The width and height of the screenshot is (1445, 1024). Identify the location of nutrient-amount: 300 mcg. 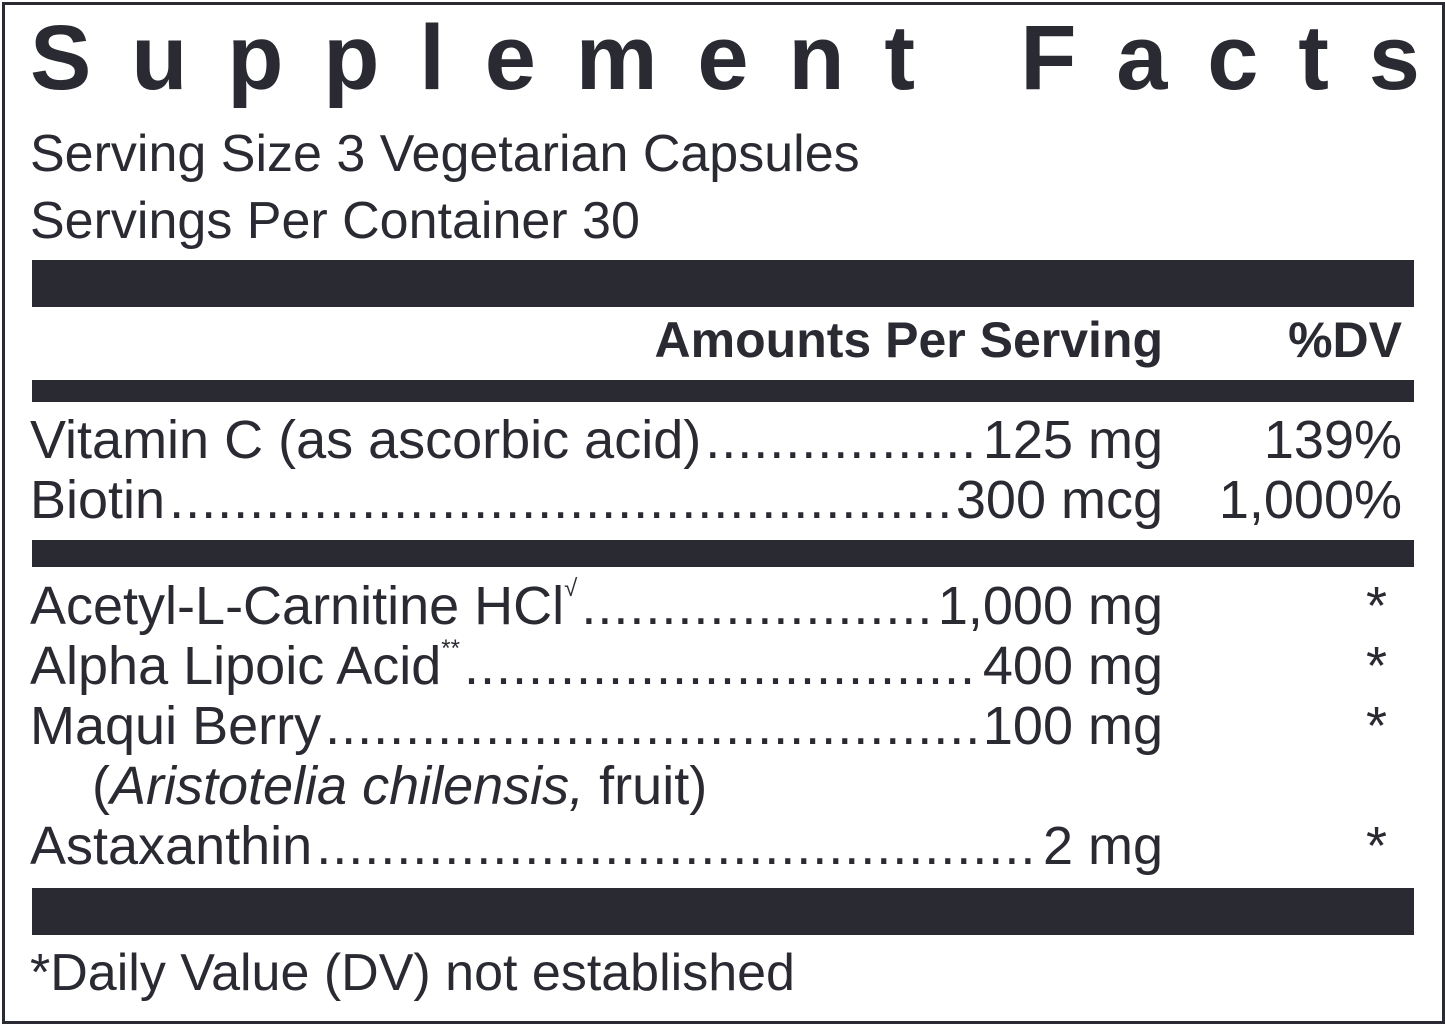
(1059, 500).